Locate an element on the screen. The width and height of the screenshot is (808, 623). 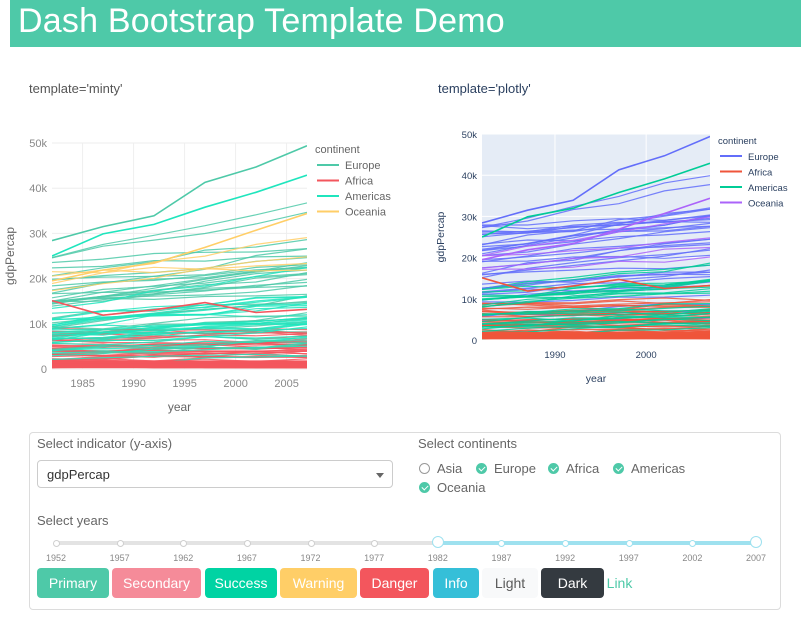
continent-label-africa: Africa is located at coordinates (583, 468).